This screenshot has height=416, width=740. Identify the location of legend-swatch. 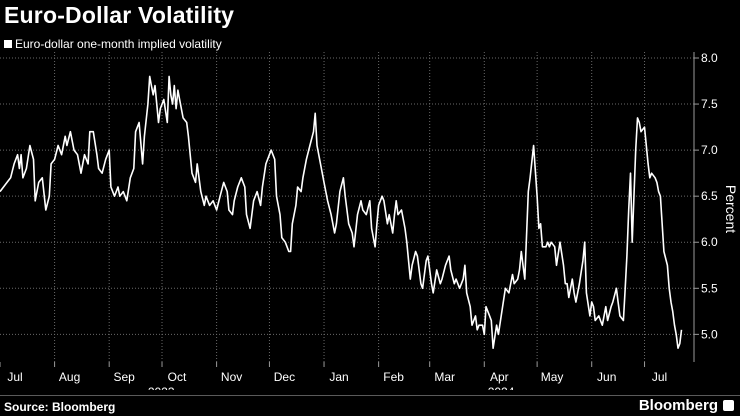
(8, 44).